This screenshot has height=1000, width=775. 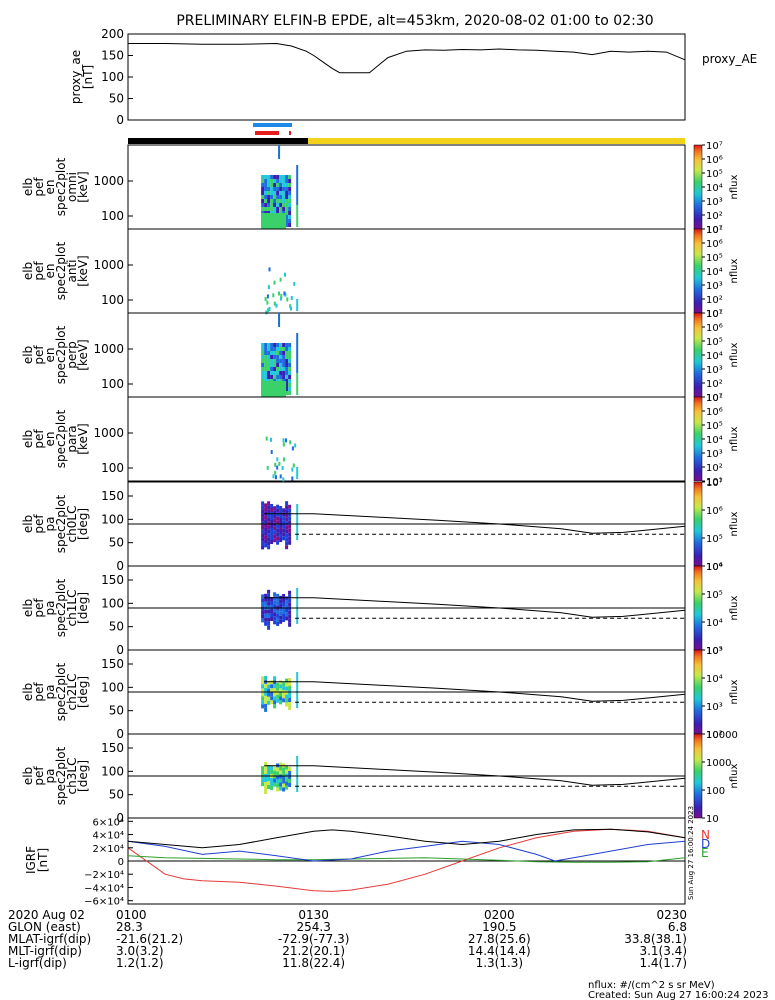 What do you see at coordinates (678, 995) in the screenshot?
I see `created-note: Created: Sun Aug 27 16:00:24 2023` at bounding box center [678, 995].